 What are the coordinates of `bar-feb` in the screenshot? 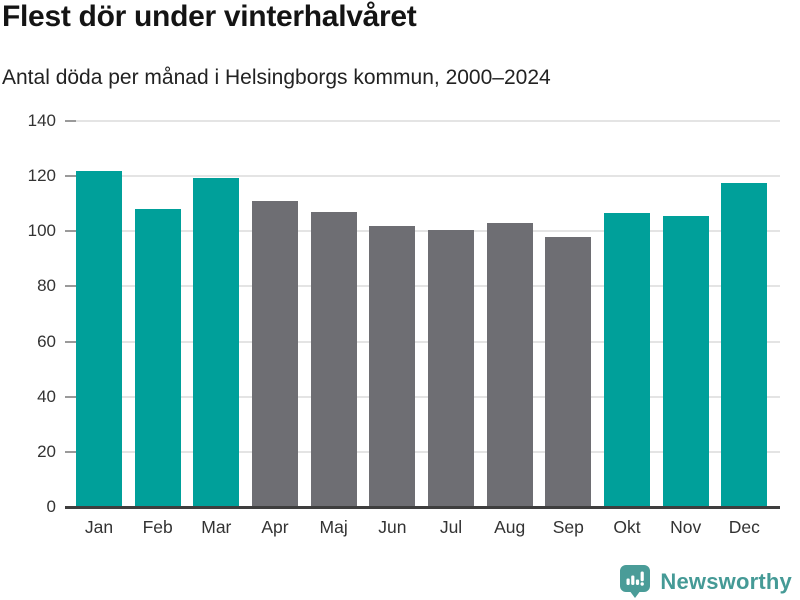 It's located at (157, 358).